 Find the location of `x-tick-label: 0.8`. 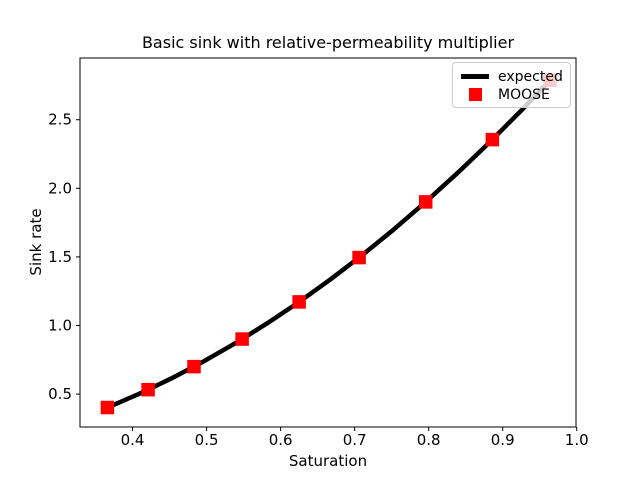

x-tick-label: 0.8 is located at coordinates (429, 440).